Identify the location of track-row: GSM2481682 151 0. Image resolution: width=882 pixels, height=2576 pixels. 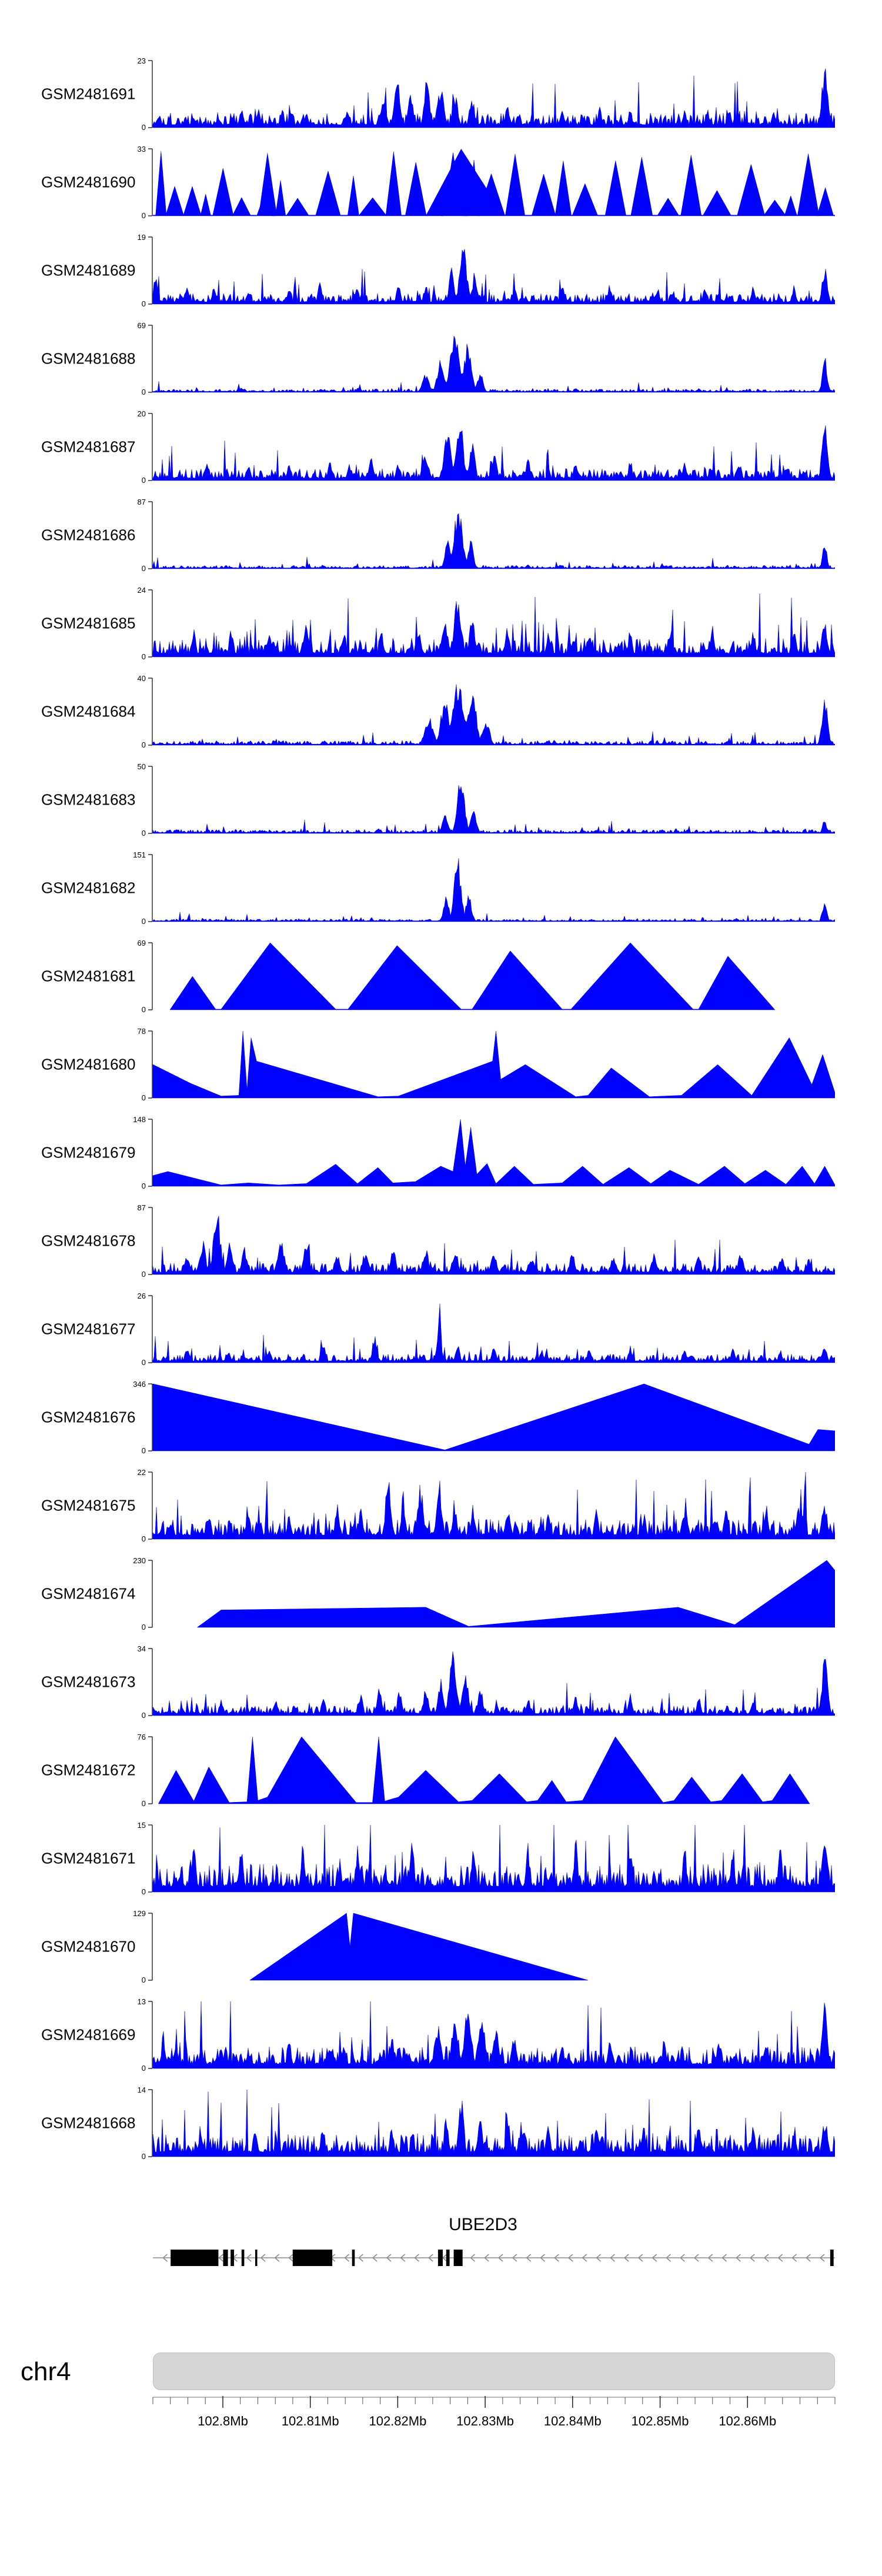
(441, 888).